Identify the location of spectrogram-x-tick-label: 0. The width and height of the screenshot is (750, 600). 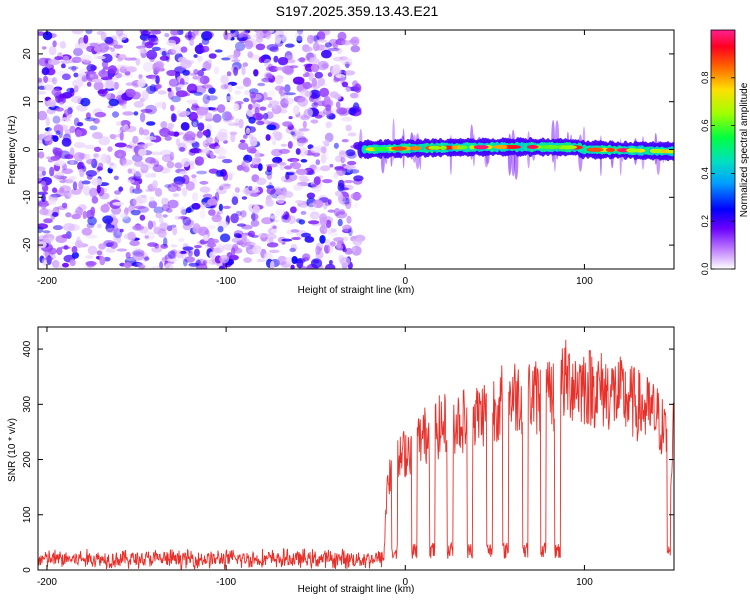
(405, 281).